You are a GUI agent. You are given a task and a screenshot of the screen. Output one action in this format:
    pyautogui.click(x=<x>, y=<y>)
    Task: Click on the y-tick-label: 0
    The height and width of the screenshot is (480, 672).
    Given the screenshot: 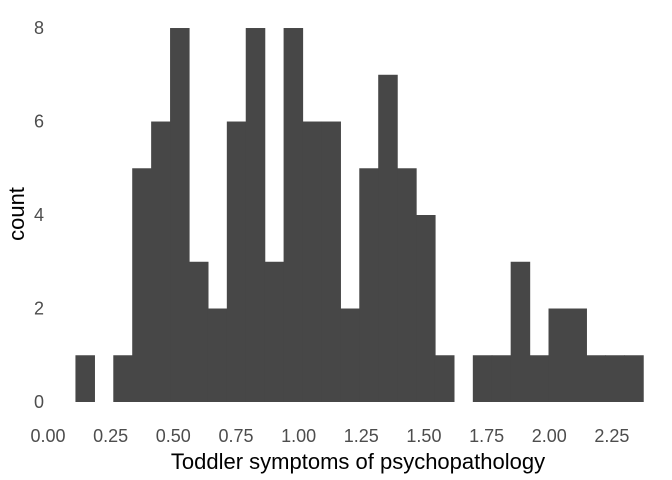 What is the action you would take?
    pyautogui.click(x=39, y=402)
    